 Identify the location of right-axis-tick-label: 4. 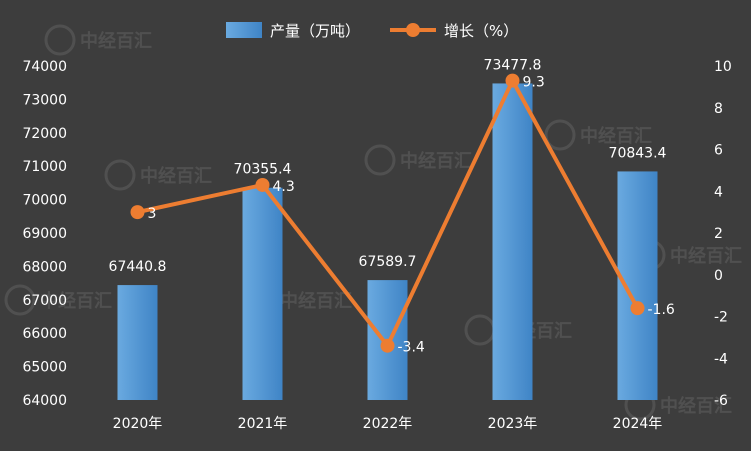
(718, 192).